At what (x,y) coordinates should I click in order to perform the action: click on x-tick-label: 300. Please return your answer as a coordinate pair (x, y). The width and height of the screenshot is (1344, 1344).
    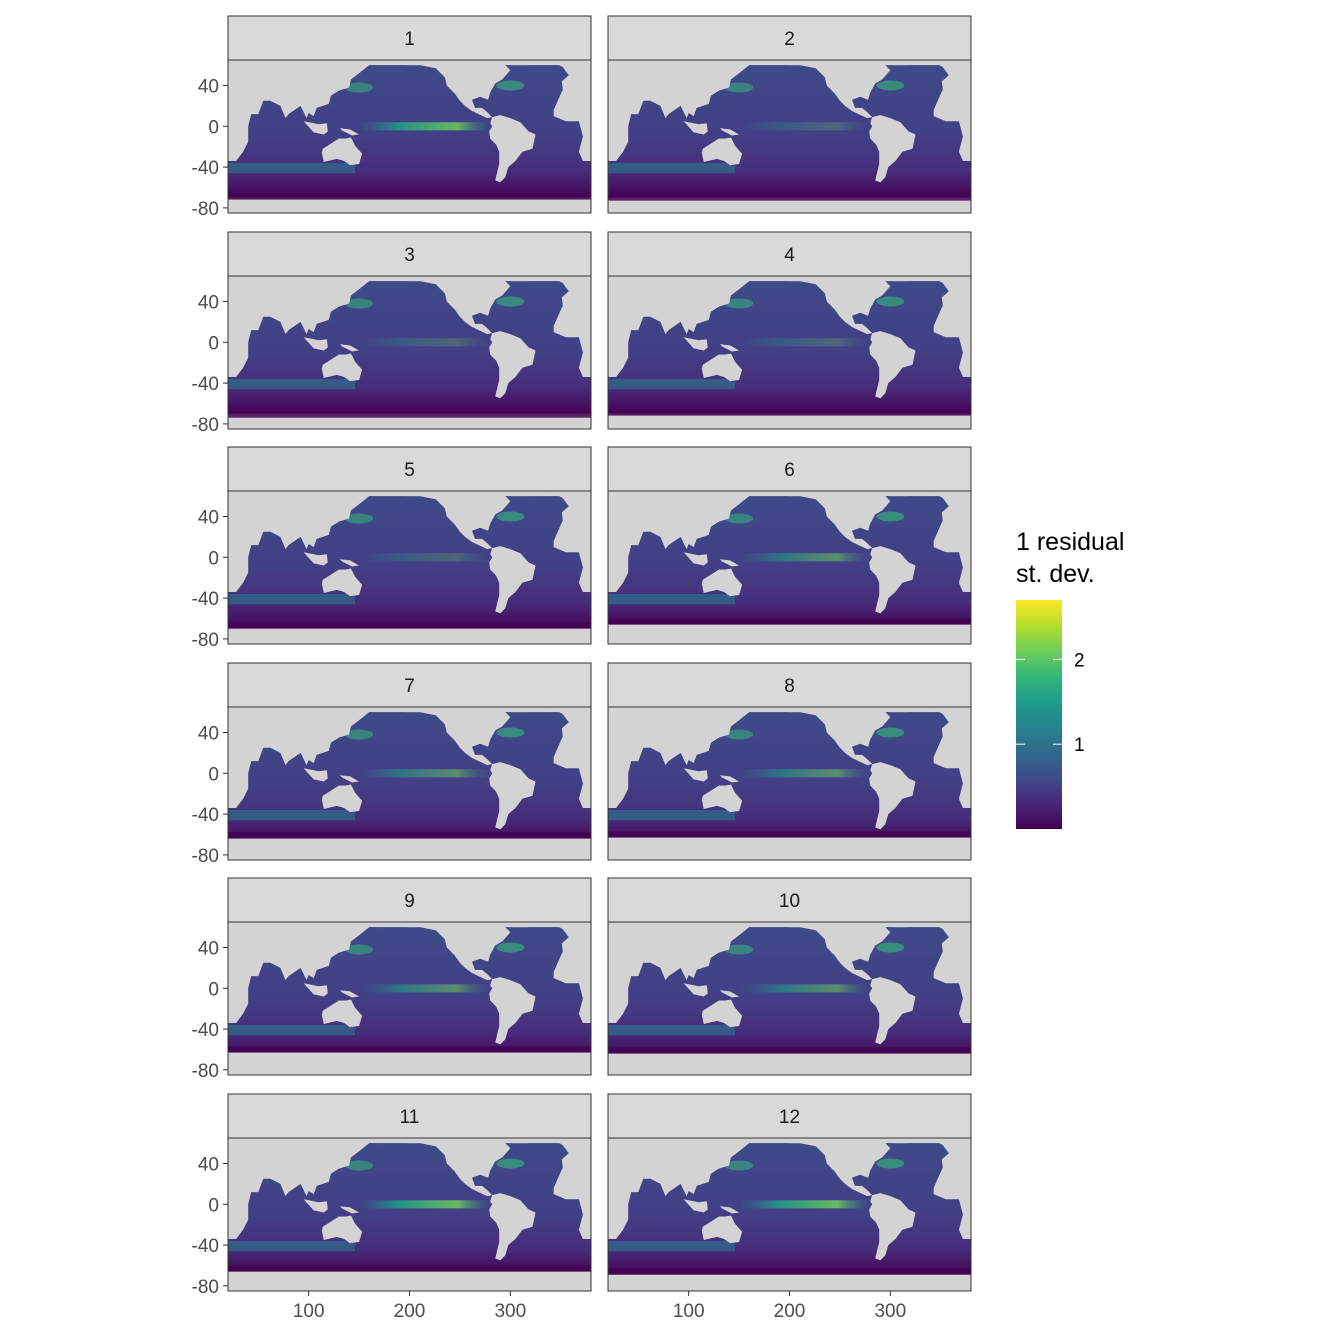
    Looking at the image, I should click on (510, 1311).